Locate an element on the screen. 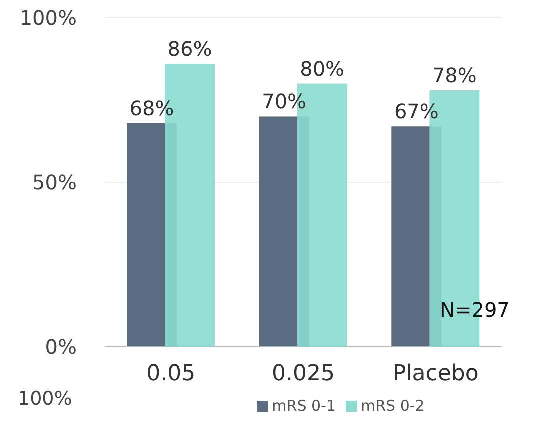 This screenshot has width=540, height=425. x-tick-label: Placebo is located at coordinates (435, 374).